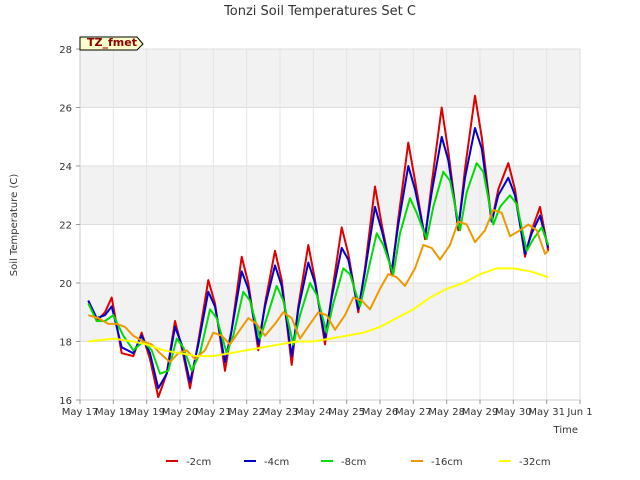 The image size is (640, 480). I want to click on legend-label--4cm: -4cm, so click(276, 462).